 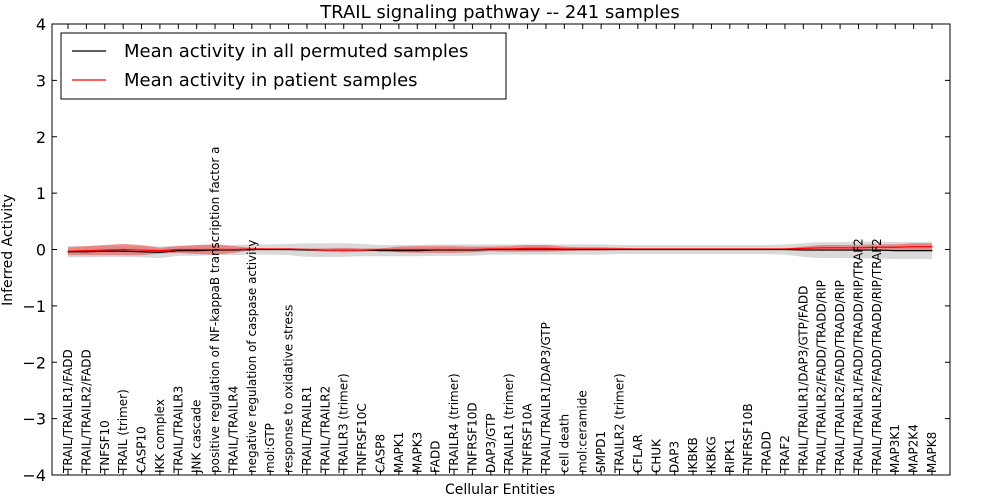 What do you see at coordinates (840, 377) in the screenshot?
I see `x-tick-label-42: TRAIL/TRAILR2/FADD/TRADD/RIP` at bounding box center [840, 377].